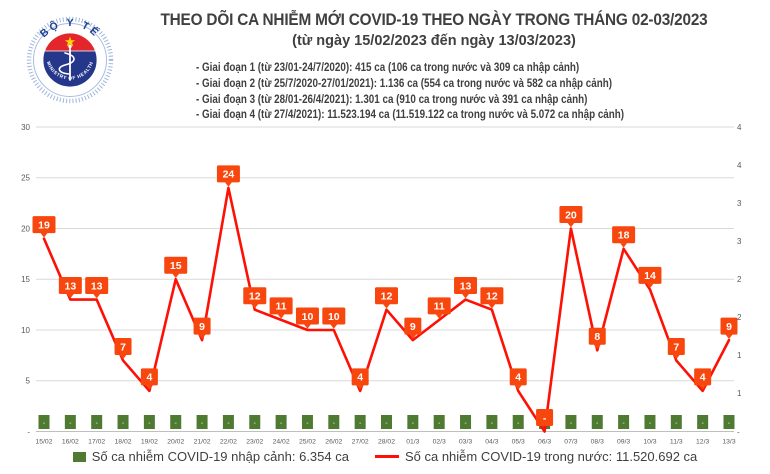  What do you see at coordinates (25, 279) in the screenshot?
I see `y-axis-tick-left: 15` at bounding box center [25, 279].